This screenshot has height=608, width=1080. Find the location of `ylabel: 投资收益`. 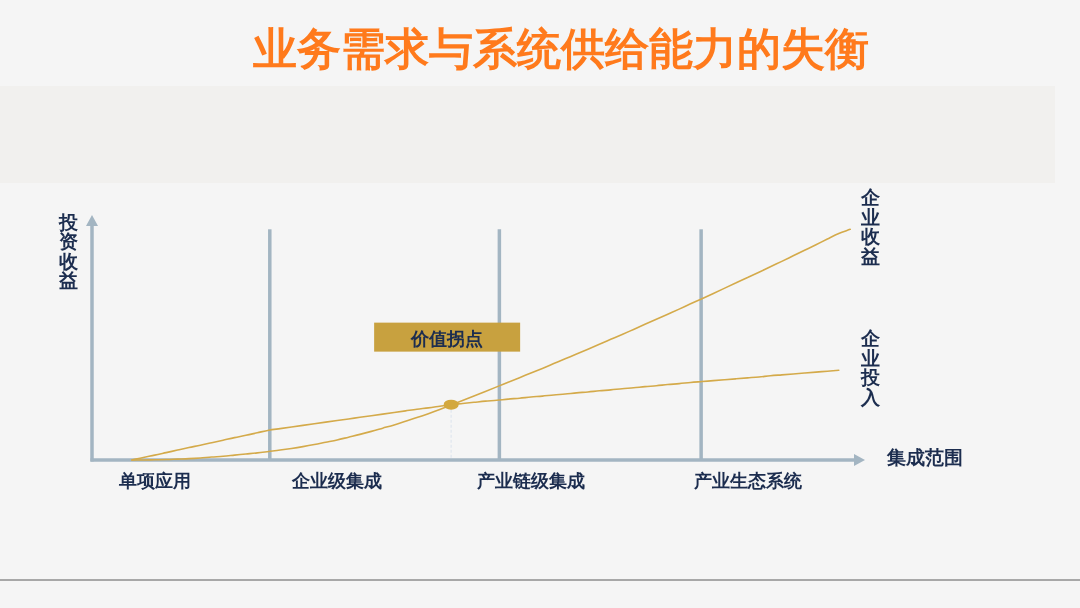

ylabel: 投资收益 is located at coordinates (68, 251).